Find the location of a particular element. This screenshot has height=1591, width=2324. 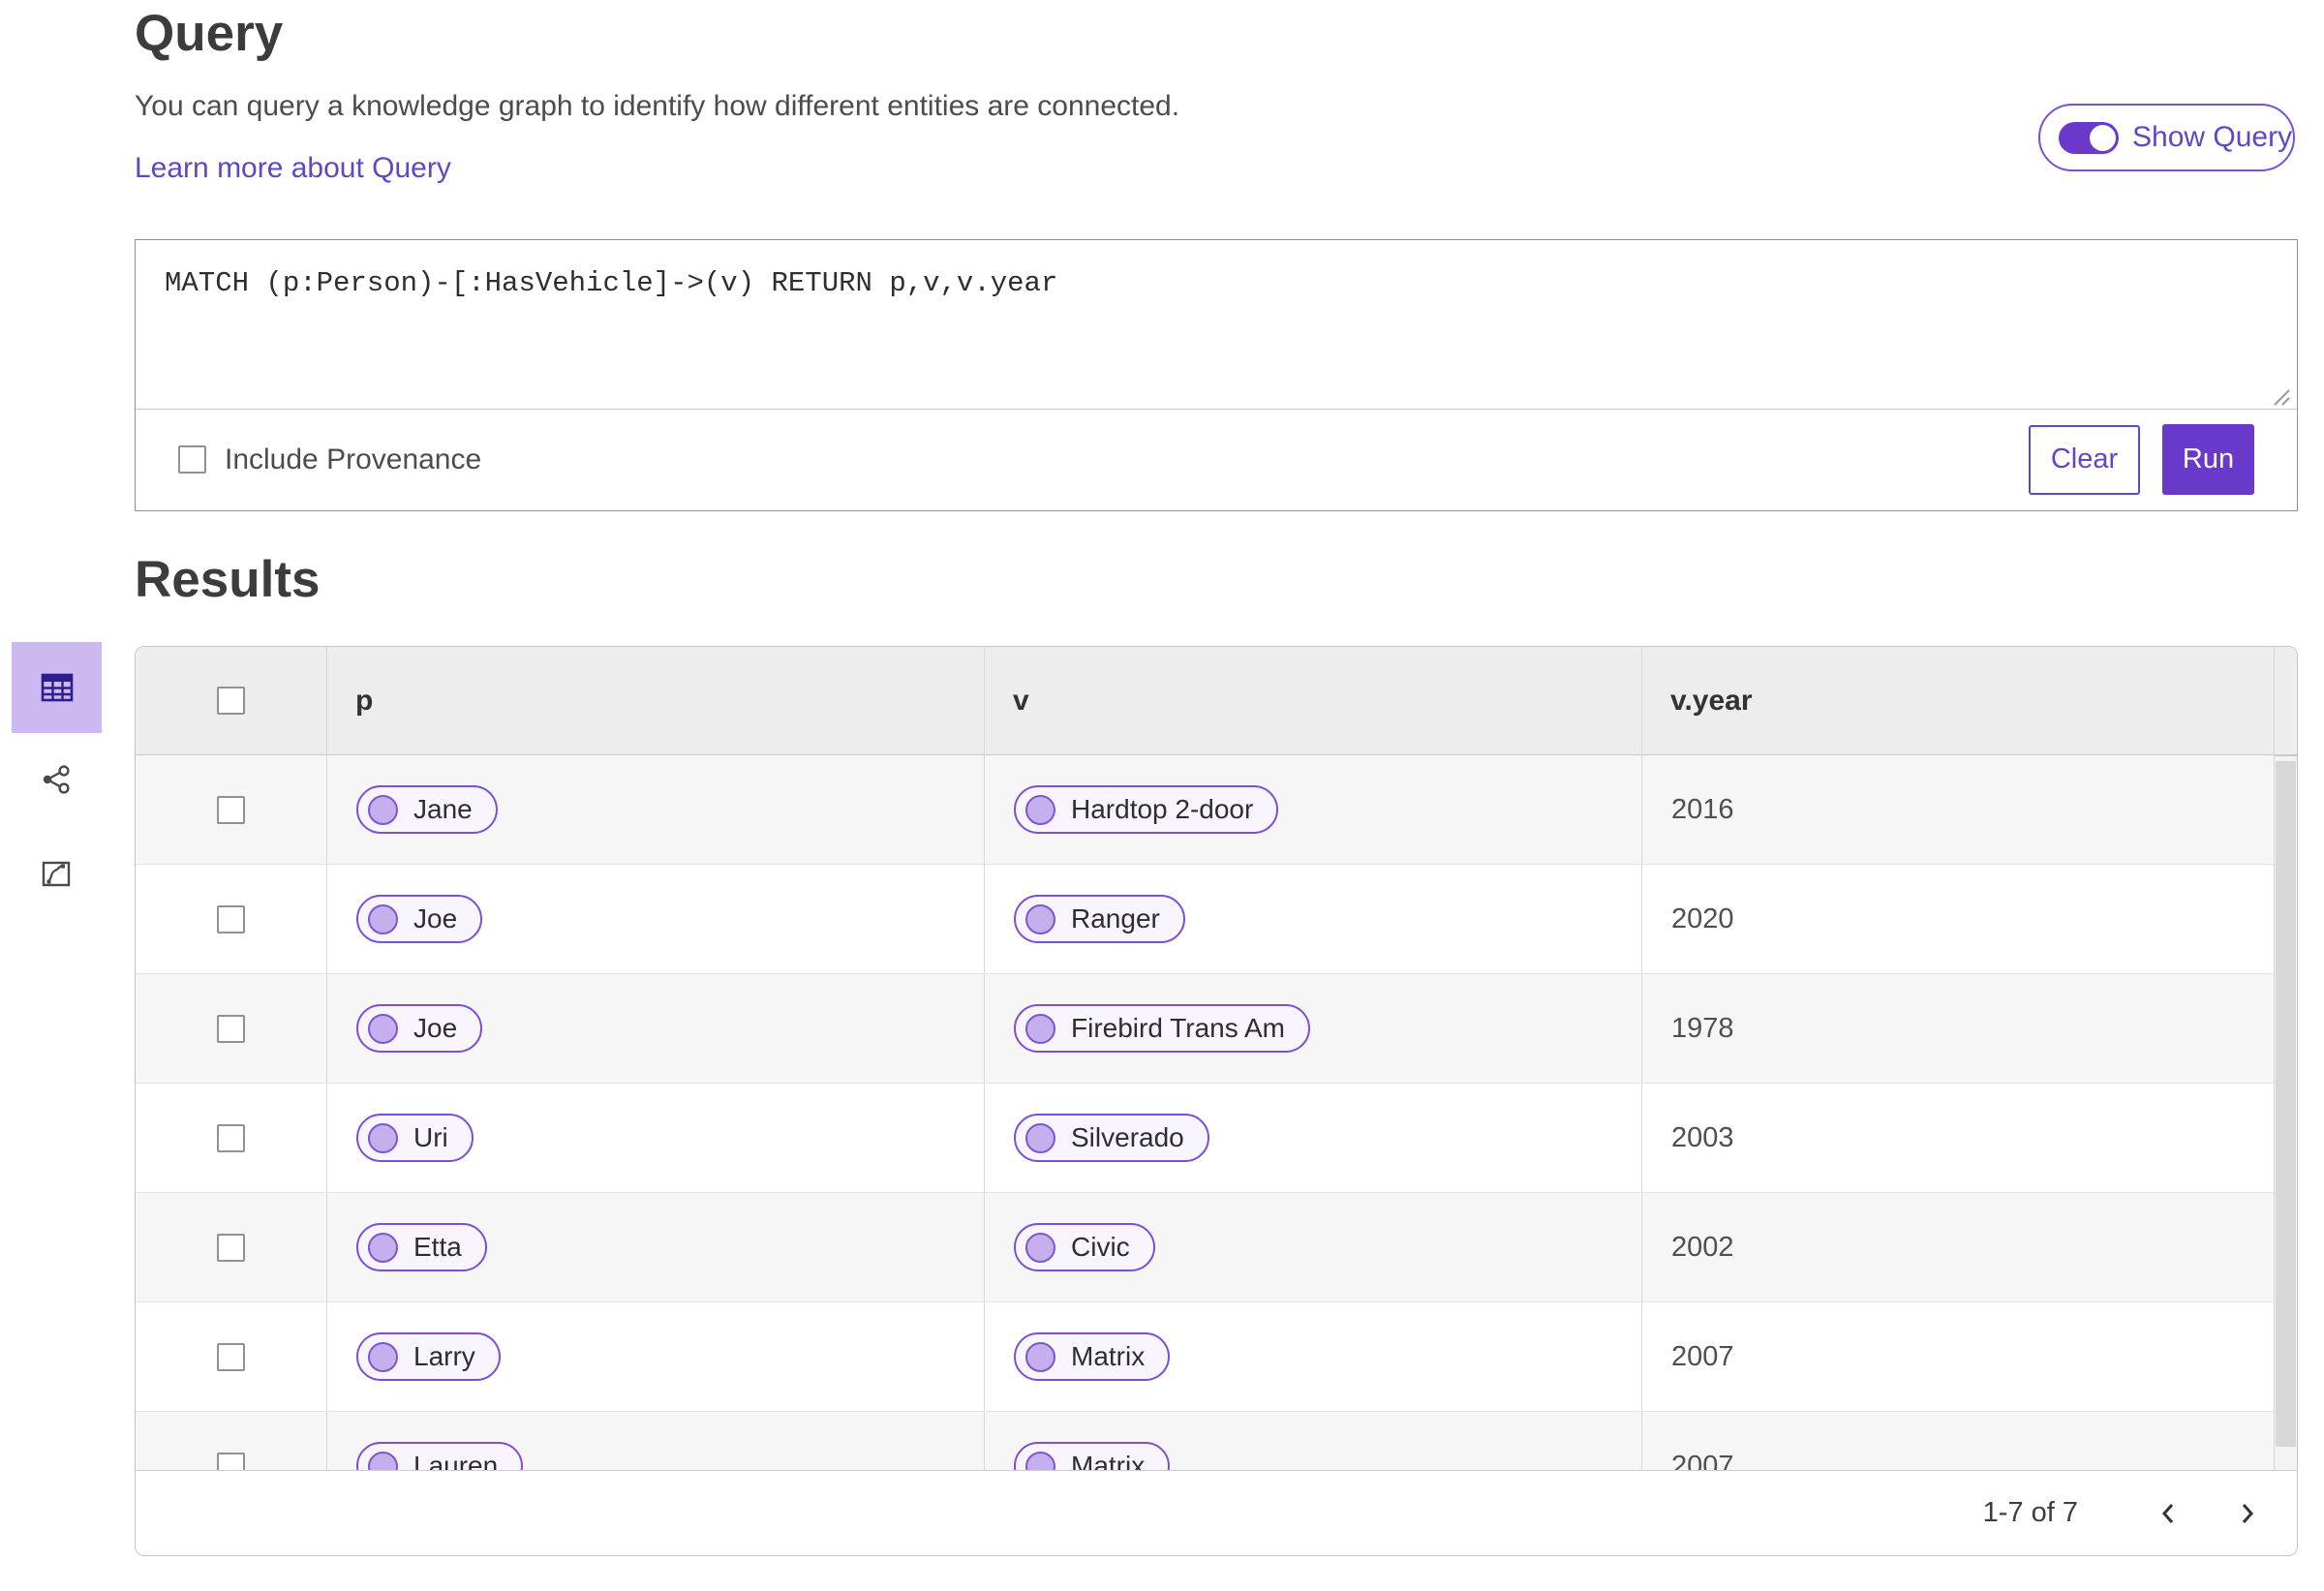

year-value: 2020 is located at coordinates (1702, 918).